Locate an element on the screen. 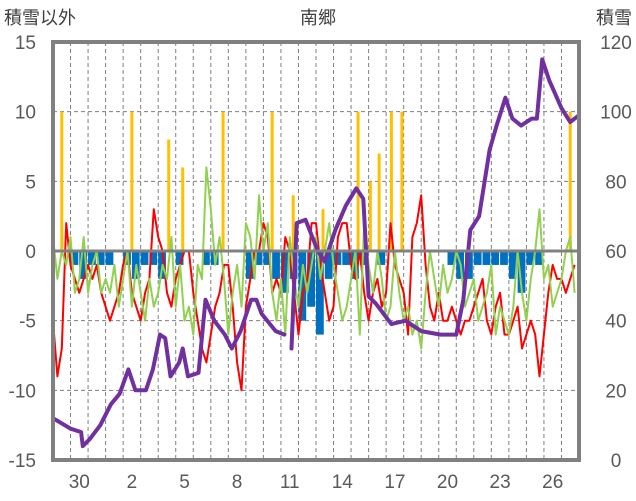 The image size is (636, 501). chart-title: 南郷 is located at coordinates (318, 18).